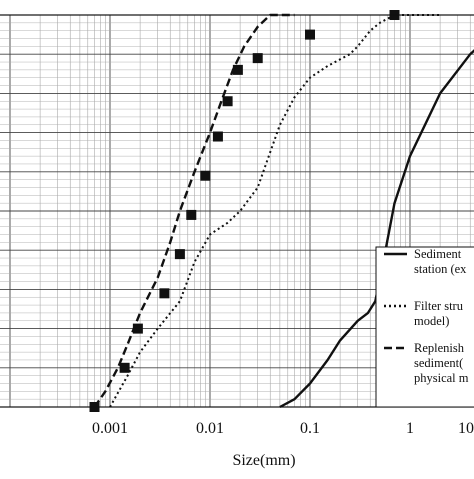 The height and width of the screenshot is (479, 474). I want to click on legend-box, so click(424, 327).